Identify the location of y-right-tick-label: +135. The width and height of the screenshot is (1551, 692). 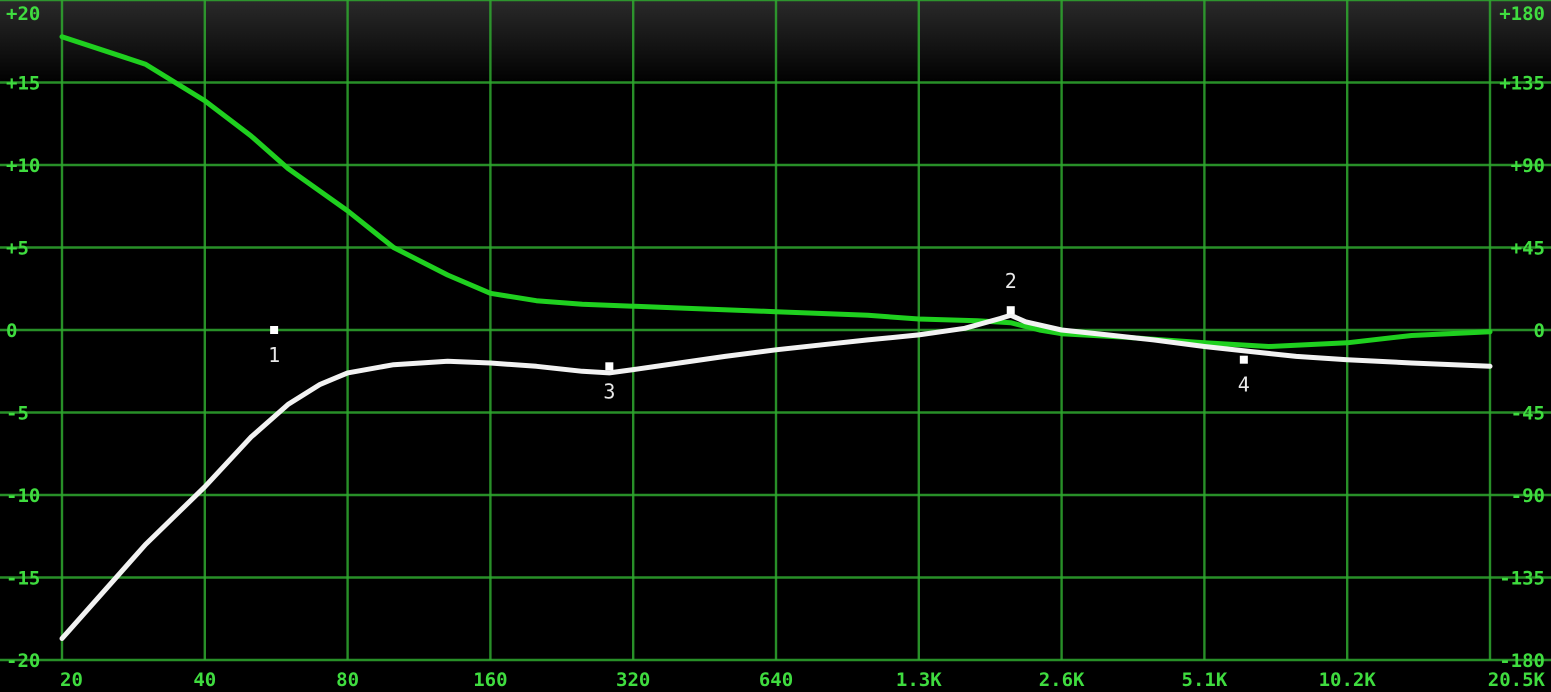
(1522, 84).